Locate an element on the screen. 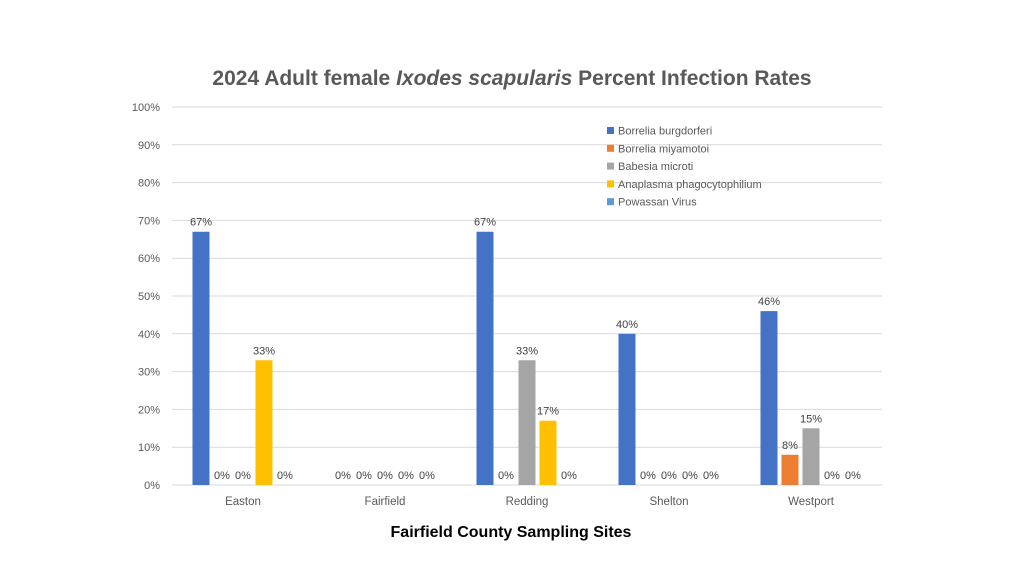 The height and width of the screenshot is (576, 1024). y-tick-label: 30% is located at coordinates (149, 373).